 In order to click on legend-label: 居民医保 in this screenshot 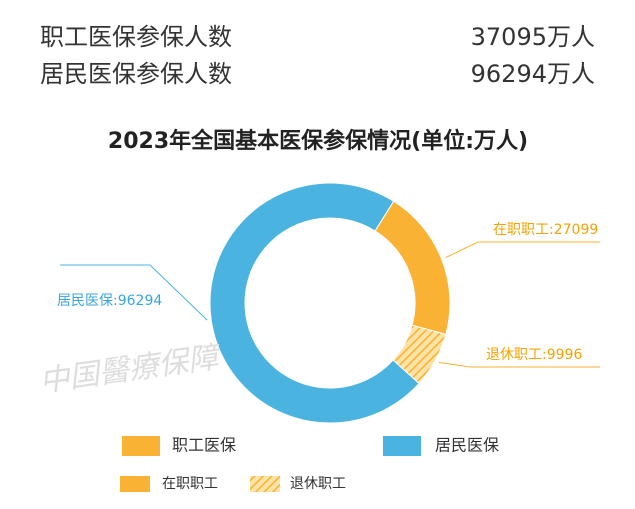, I will do `click(467, 445)`.